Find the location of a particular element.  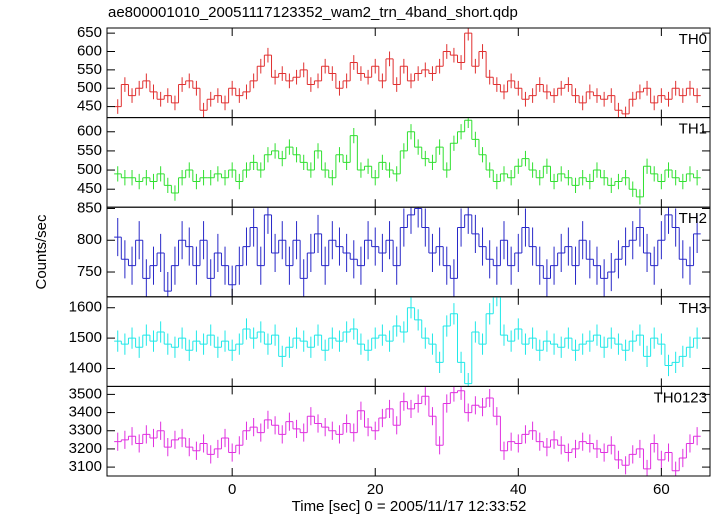

x-tick-label: 20 is located at coordinates (375, 489).